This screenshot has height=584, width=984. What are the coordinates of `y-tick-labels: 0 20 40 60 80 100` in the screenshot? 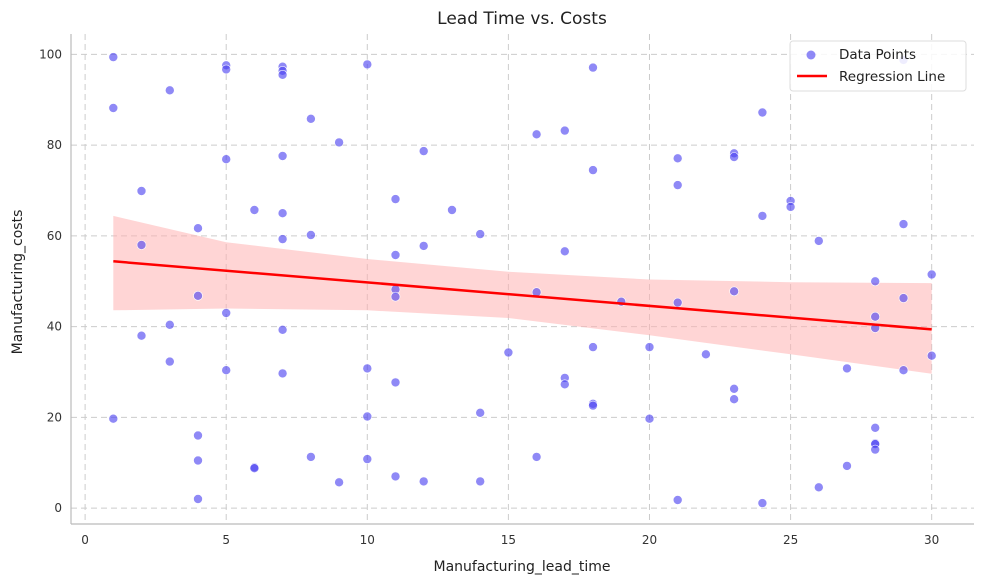 It's located at (50, 281).